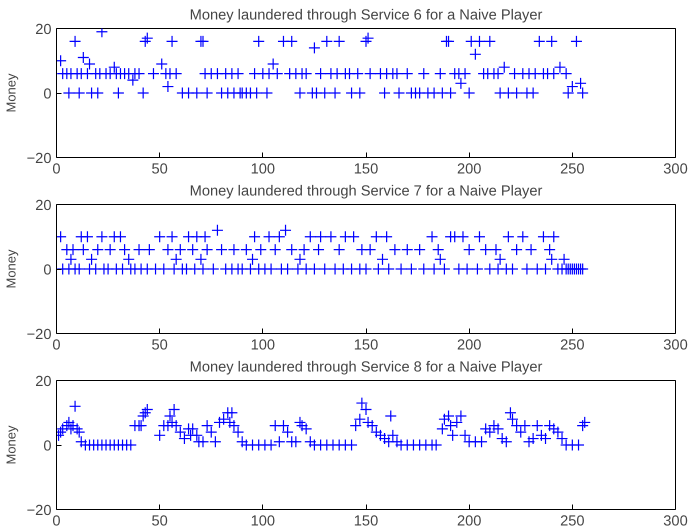 This screenshot has width=699, height=531. I want to click on chart-title: Money laundered through Service 6 for a Naive Player, so click(366, 16).